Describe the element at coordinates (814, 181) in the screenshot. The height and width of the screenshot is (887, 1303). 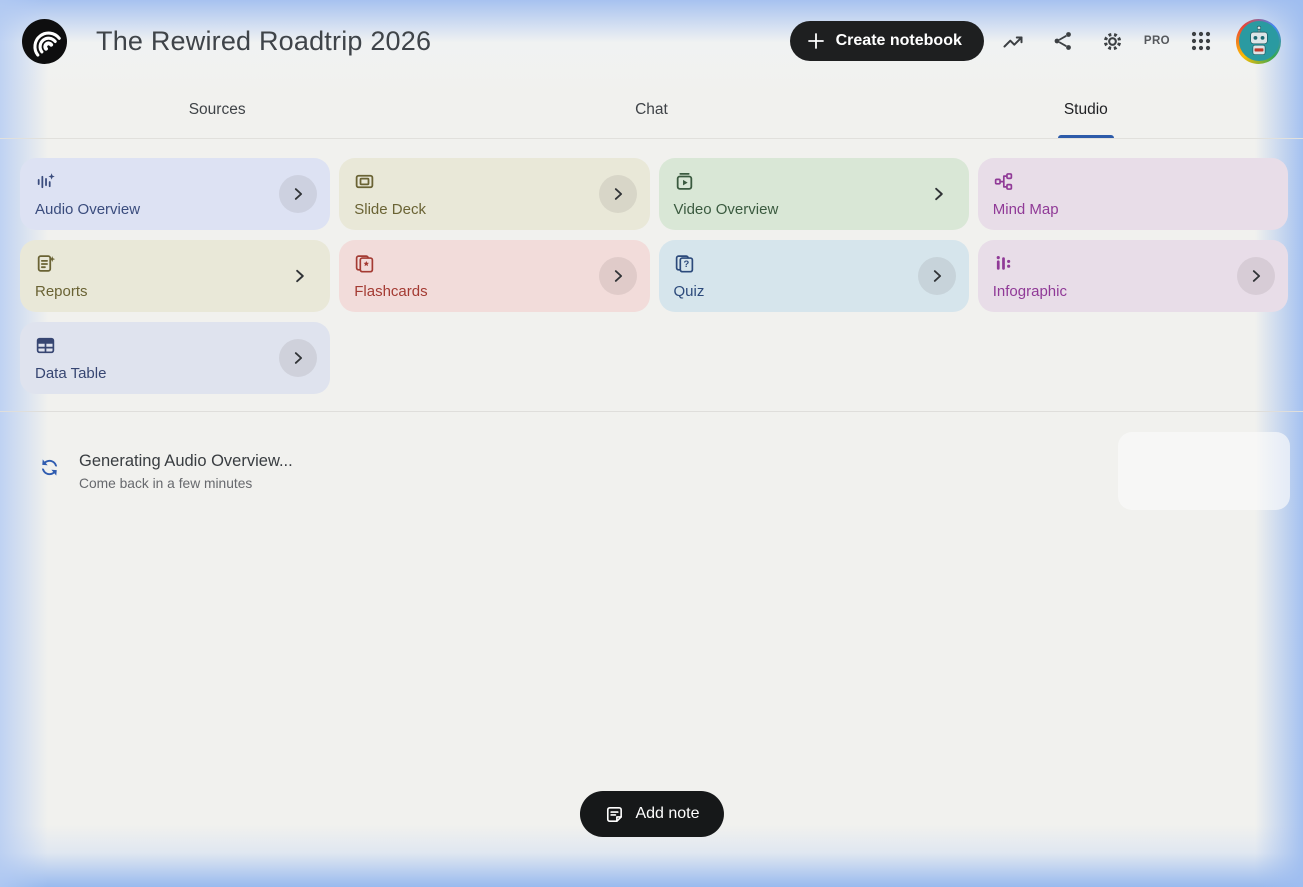
I see `video-overview-icon` at that location.